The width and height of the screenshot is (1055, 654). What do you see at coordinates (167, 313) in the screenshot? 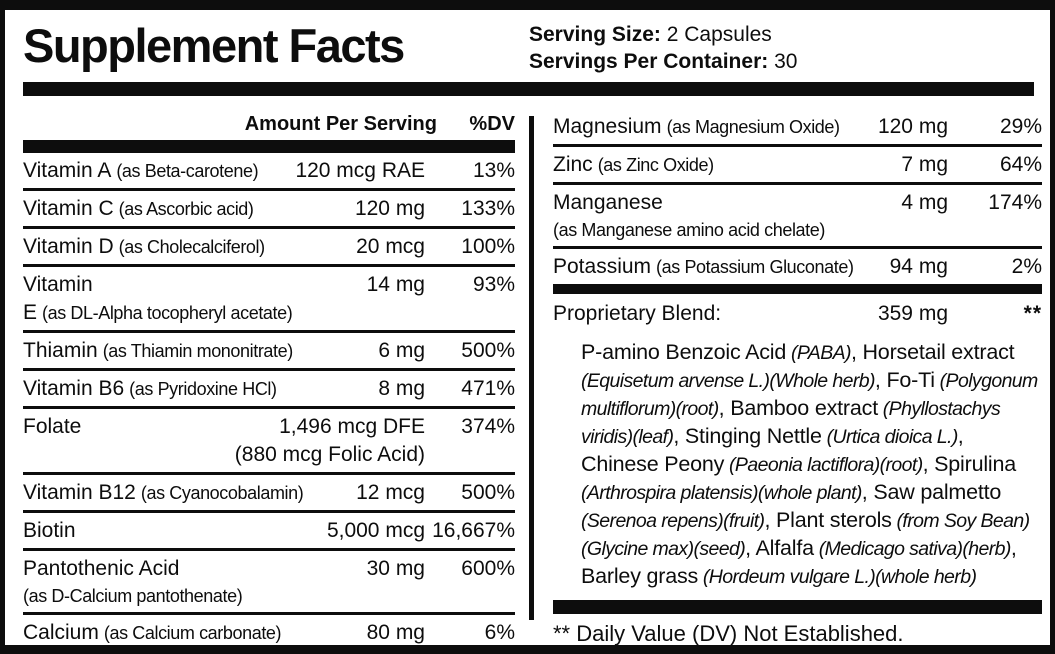
I see `nutrient-source: (as DL-Alpha tocopheryl acetate)` at bounding box center [167, 313].